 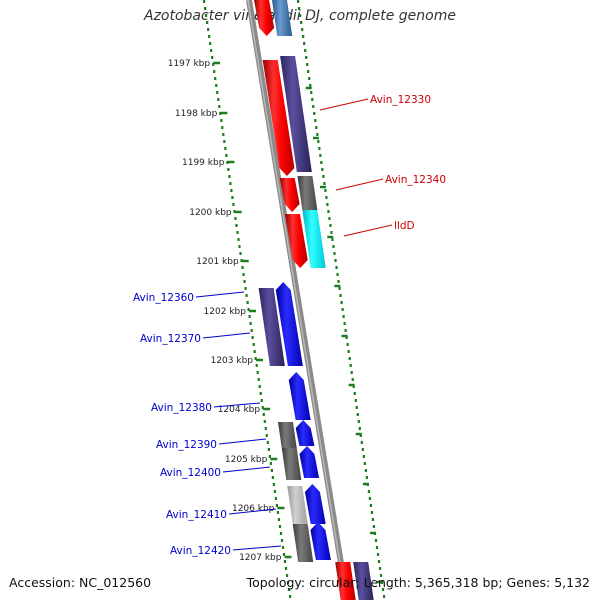 I want to click on gene-blue-12410b, so click(x=315, y=504).